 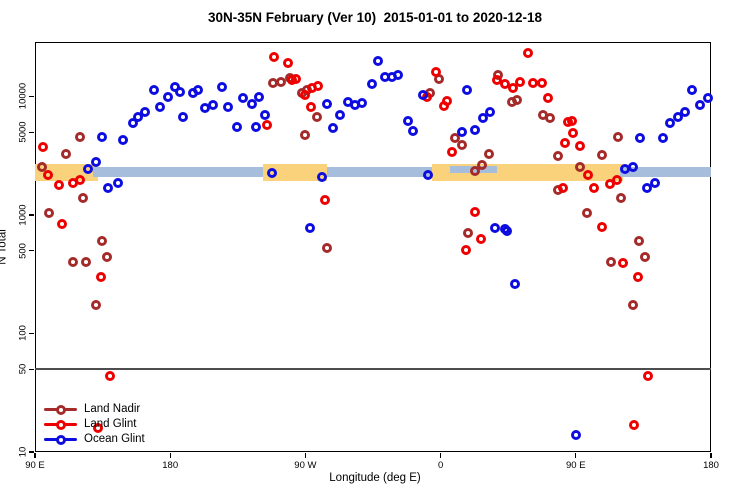 What do you see at coordinates (576, 465) in the screenshot?
I see `x-axis-tick-label: 90 E` at bounding box center [576, 465].